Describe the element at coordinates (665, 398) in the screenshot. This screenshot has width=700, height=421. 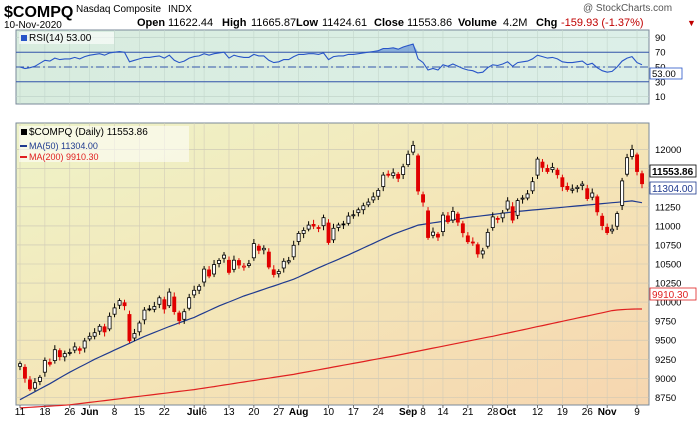
I see `price-tick-label: 8750` at that location.